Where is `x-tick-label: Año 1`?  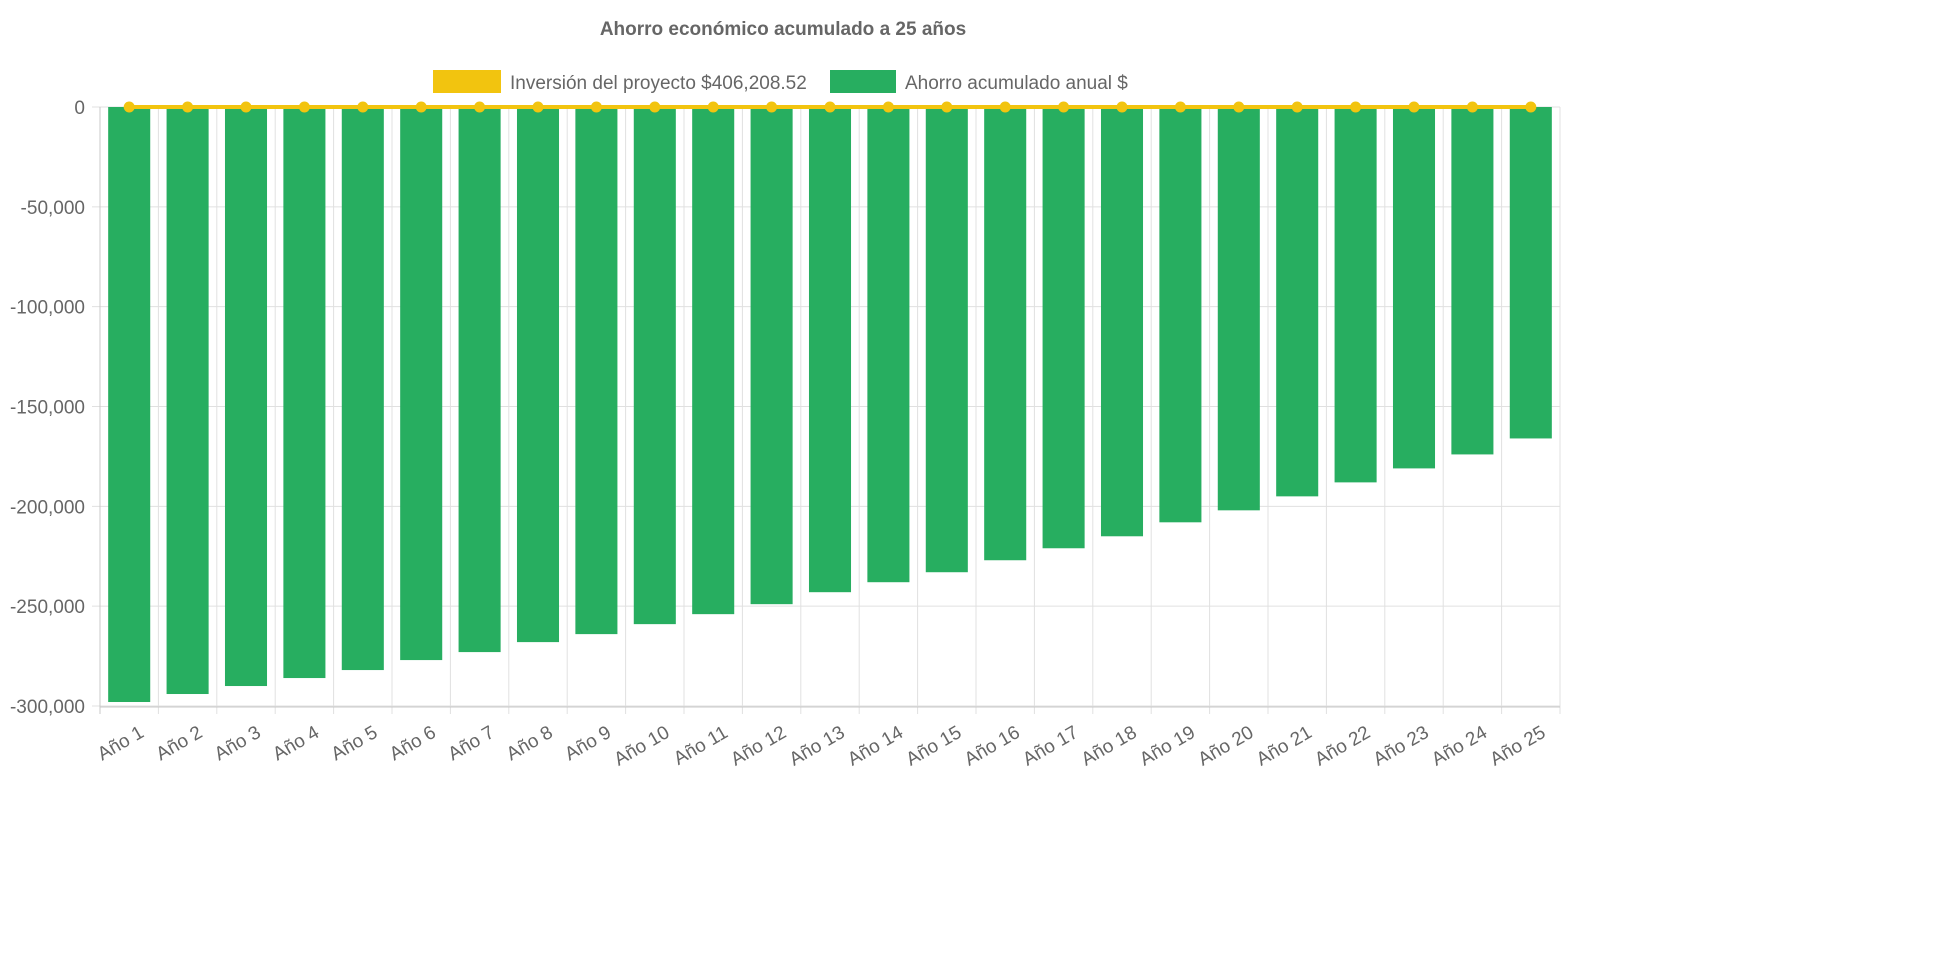 x-tick-label: Año 1 is located at coordinates (121, 743).